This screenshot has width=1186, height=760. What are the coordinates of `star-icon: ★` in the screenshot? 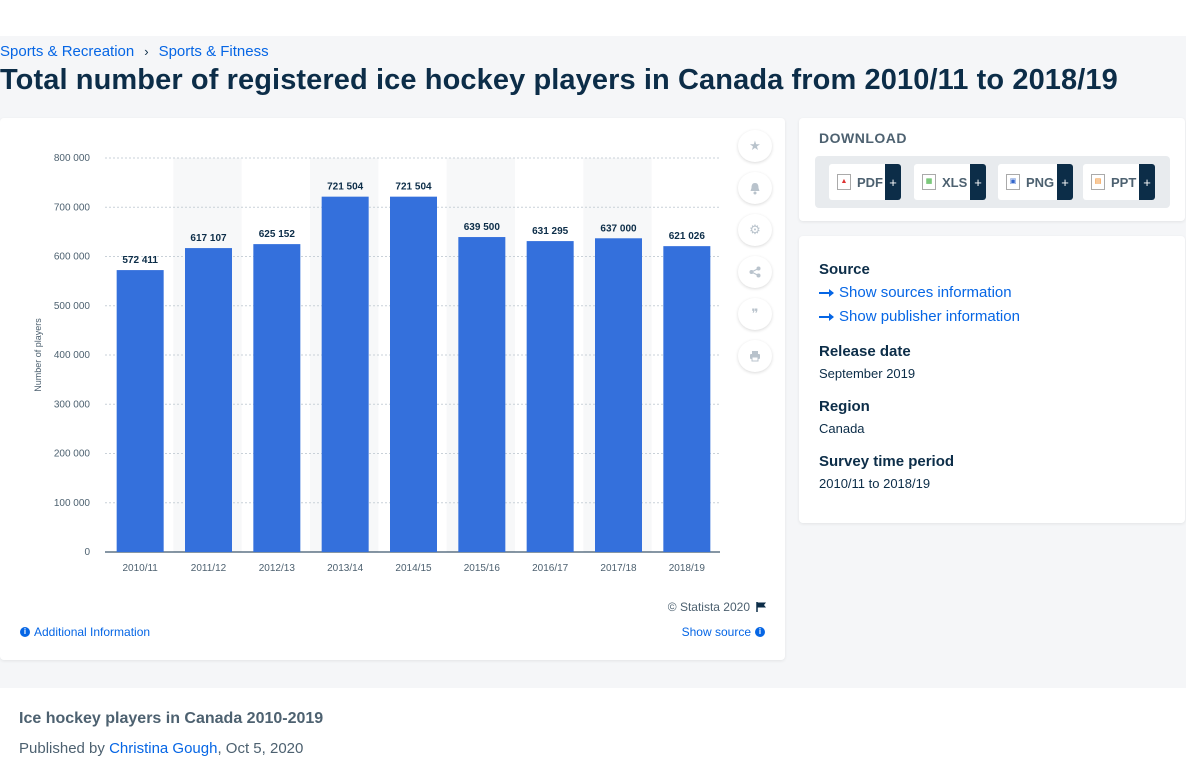 It's located at (755, 146).